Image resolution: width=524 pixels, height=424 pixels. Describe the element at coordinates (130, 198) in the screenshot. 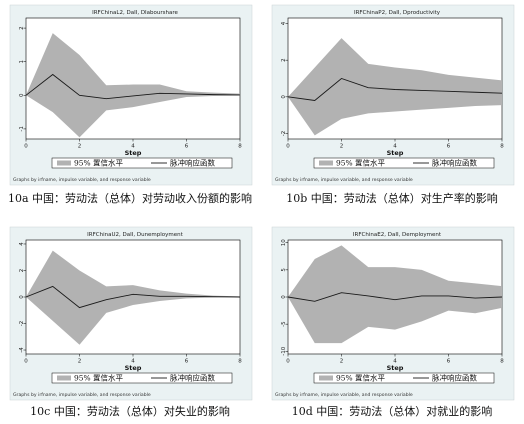

I see `figure-caption: 10a 中国：劳动法（总体）对劳动收入份额的影响` at that location.